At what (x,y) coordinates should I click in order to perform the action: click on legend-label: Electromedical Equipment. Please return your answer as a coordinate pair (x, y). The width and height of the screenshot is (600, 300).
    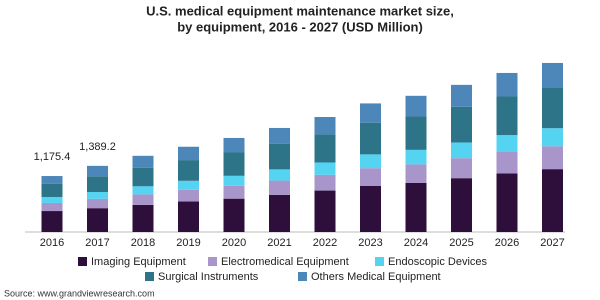
    Looking at the image, I should click on (285, 262).